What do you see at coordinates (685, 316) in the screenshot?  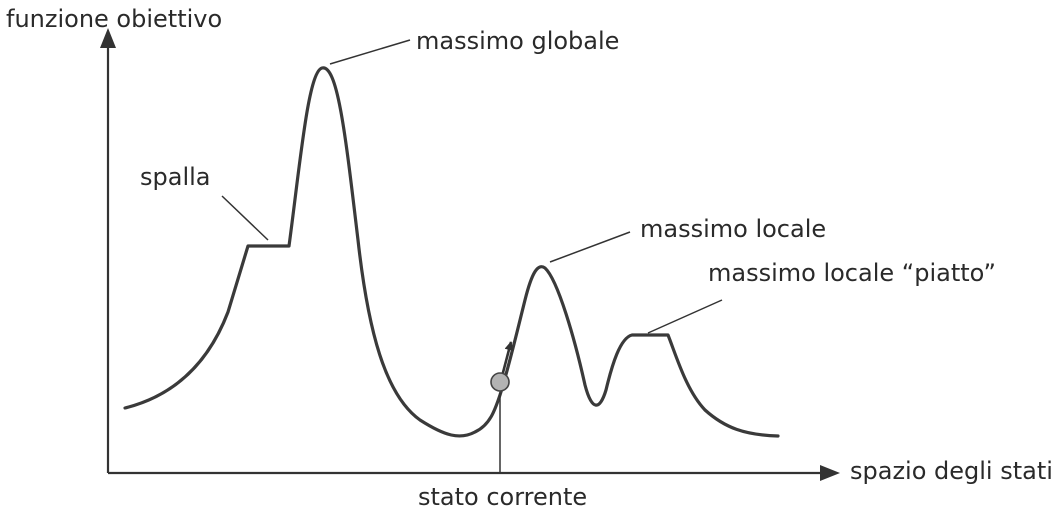 I see `flat-local-max-leader-line` at bounding box center [685, 316].